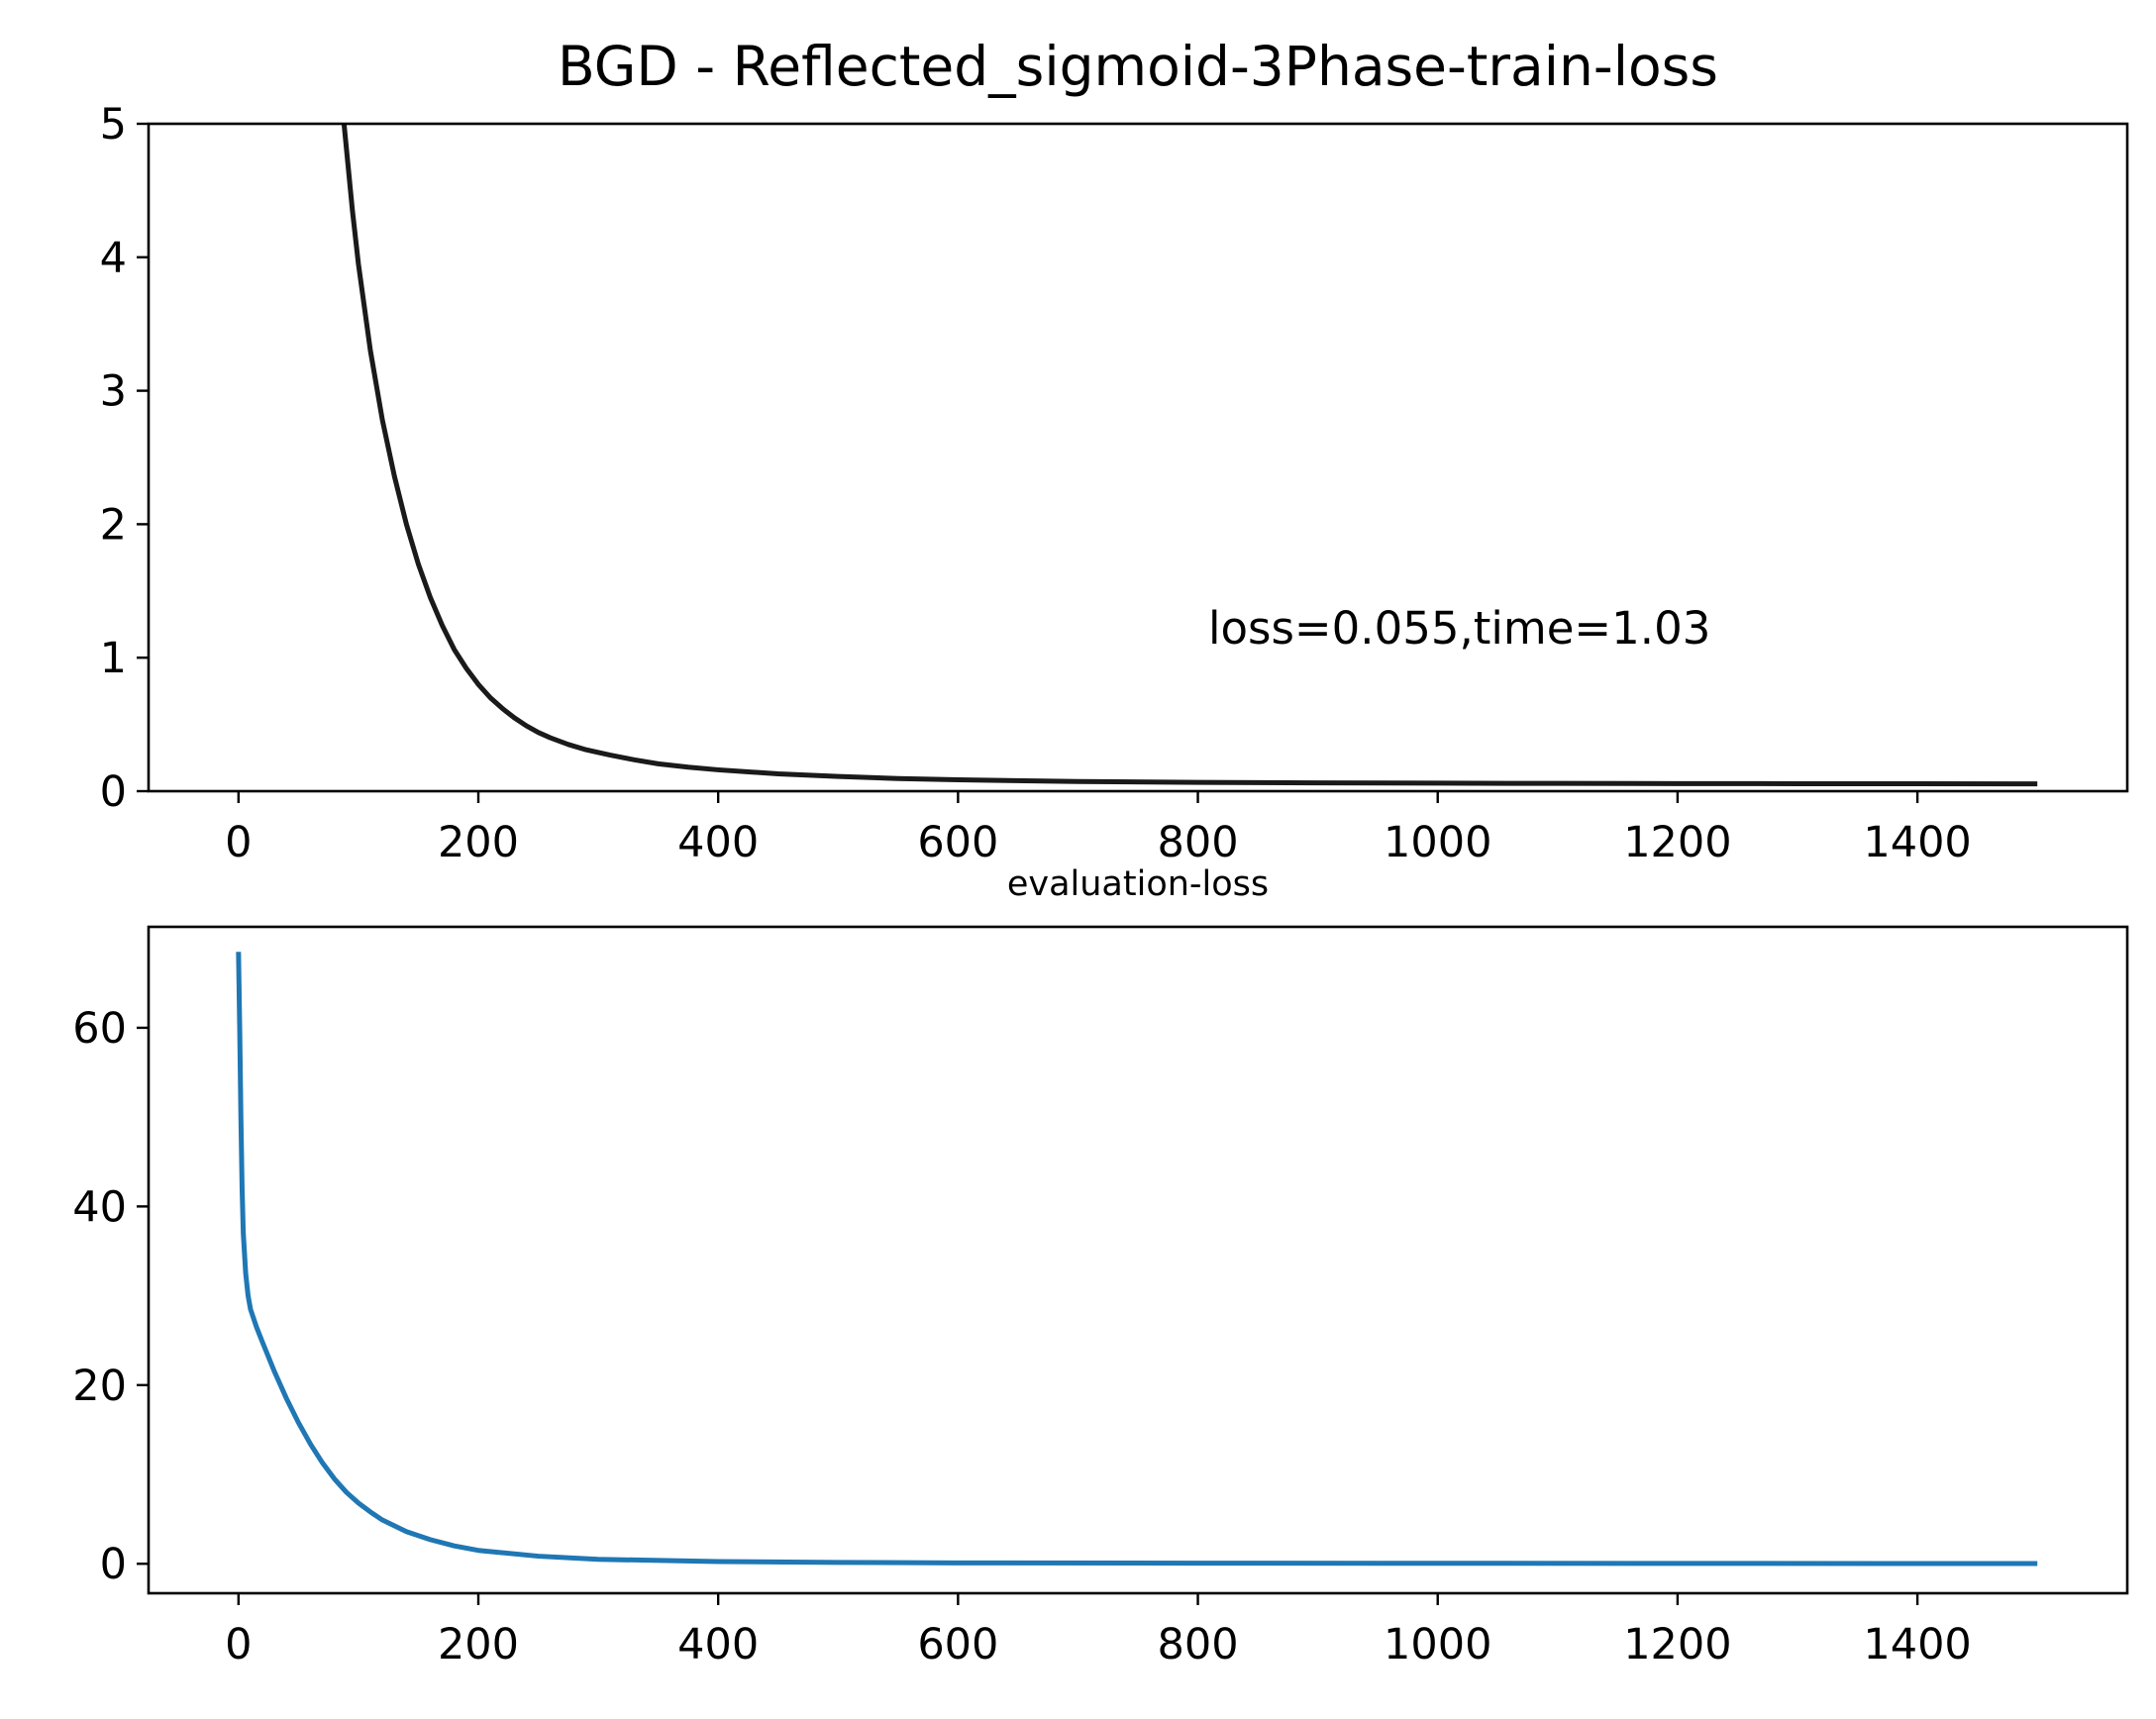  What do you see at coordinates (99, 1207) in the screenshot?
I see `evaluation-loss-y-tick-label: 40` at bounding box center [99, 1207].